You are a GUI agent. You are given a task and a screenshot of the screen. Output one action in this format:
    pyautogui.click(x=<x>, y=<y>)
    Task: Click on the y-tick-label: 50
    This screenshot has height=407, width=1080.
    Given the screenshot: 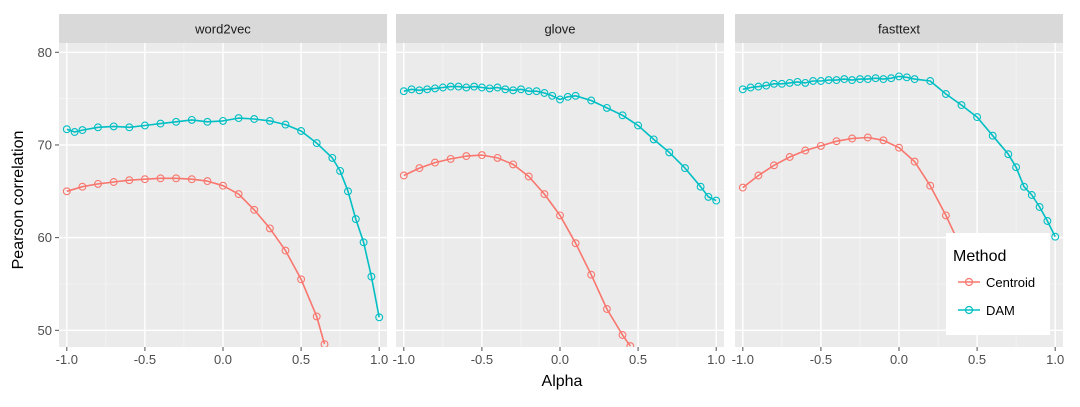 What is the action you would take?
    pyautogui.click(x=45, y=330)
    